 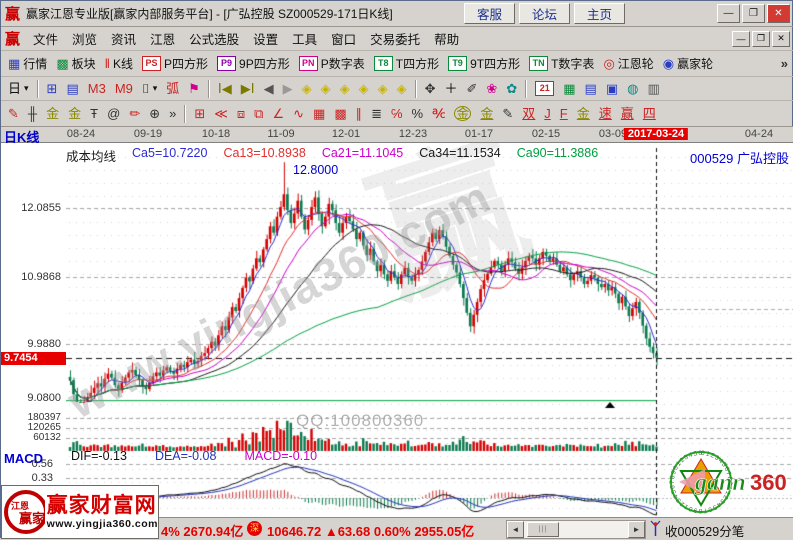 What do you see at coordinates (591, 88) in the screenshot?
I see `notes-button: ▤` at bounding box center [591, 88].